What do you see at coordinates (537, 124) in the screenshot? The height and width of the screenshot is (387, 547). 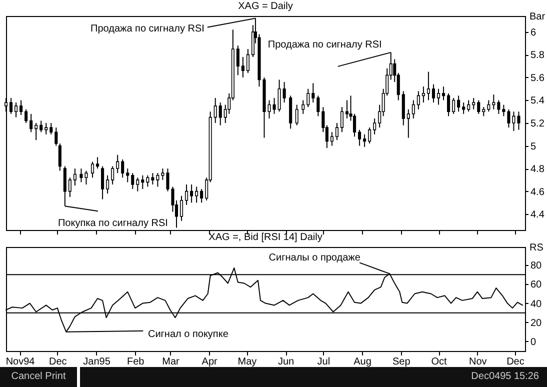 I see `y-tick-label: 5.2` at bounding box center [537, 124].